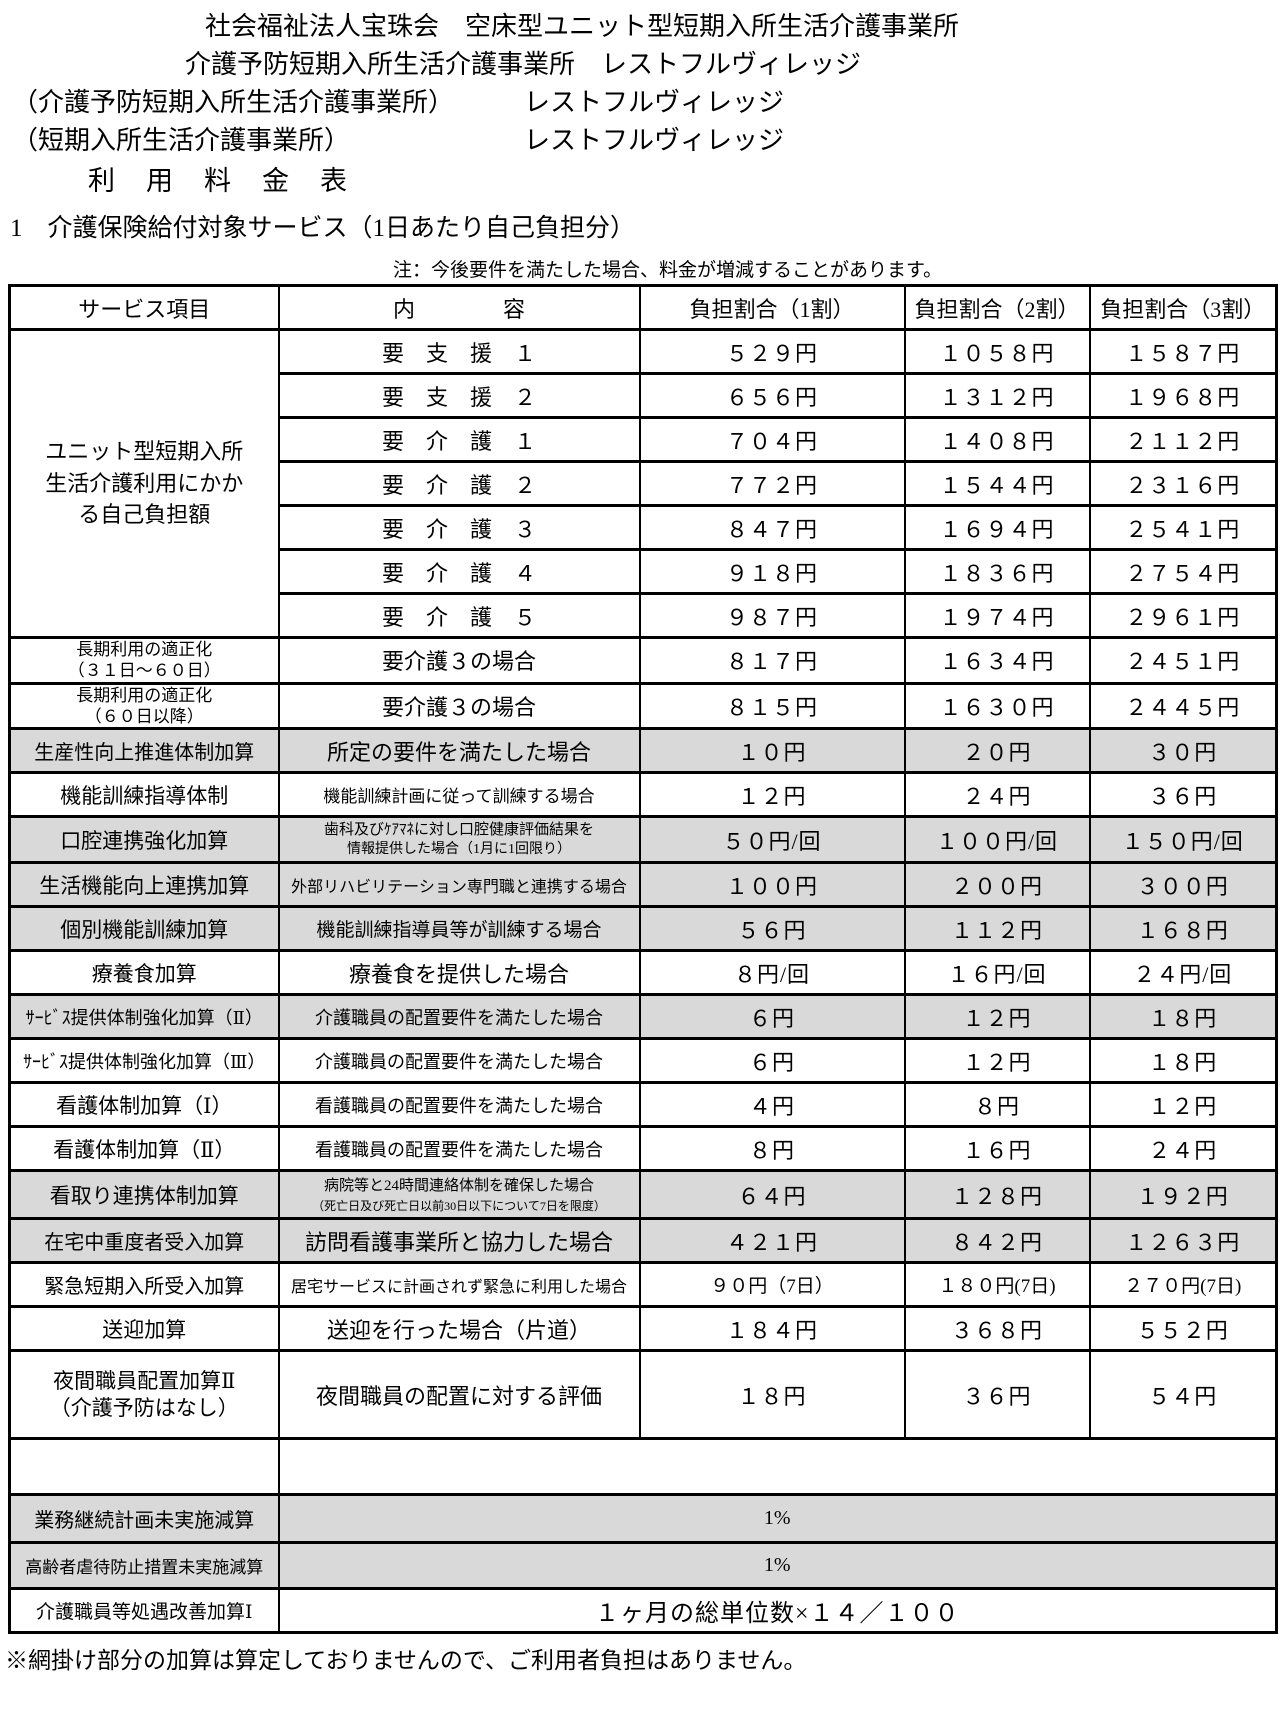  Describe the element at coordinates (772, 1194) in the screenshot. I see `fee-10pct: ６４円` at that location.